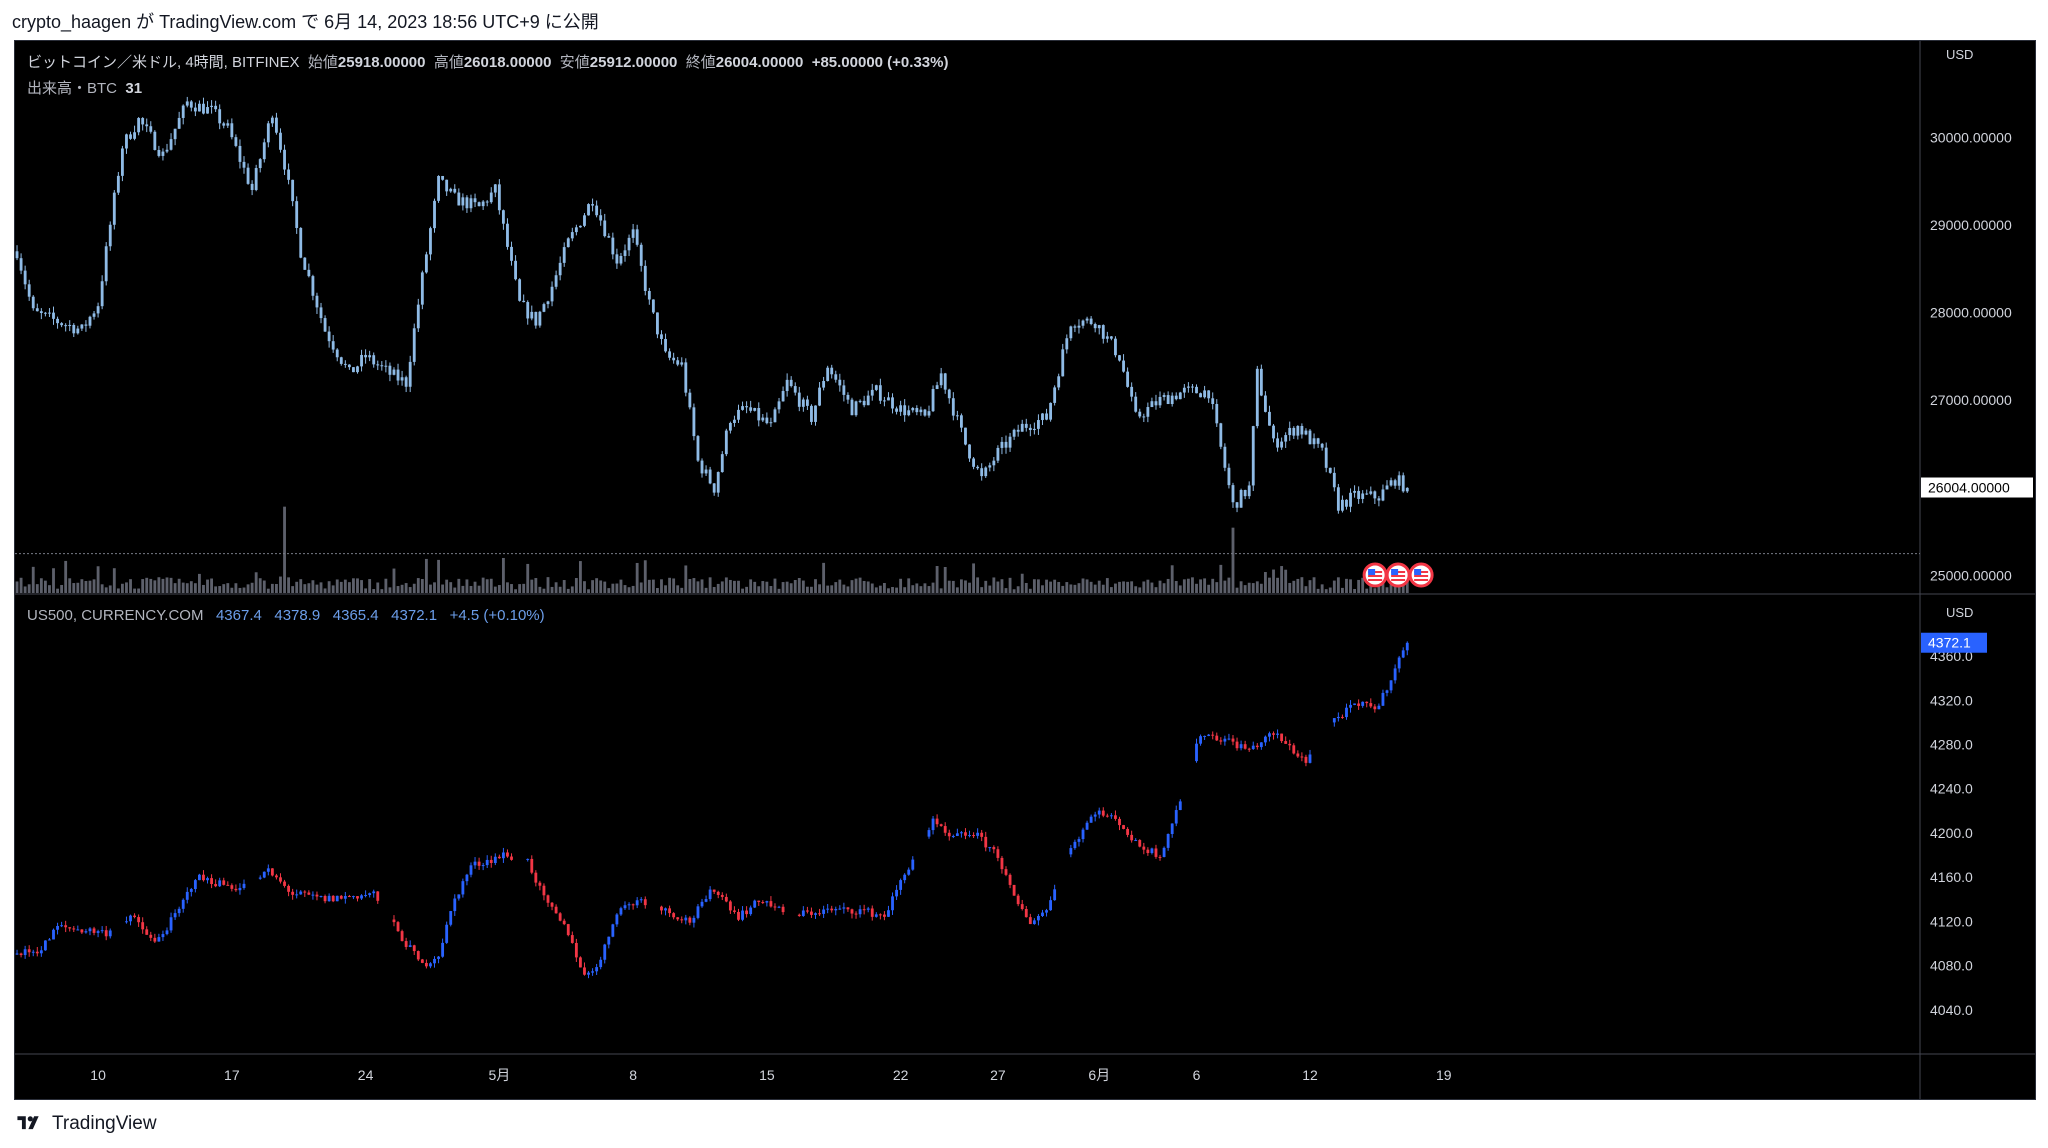 The image size is (2048, 1148). What do you see at coordinates (366, 1075) in the screenshot?
I see `time-tick: 24` at bounding box center [366, 1075].